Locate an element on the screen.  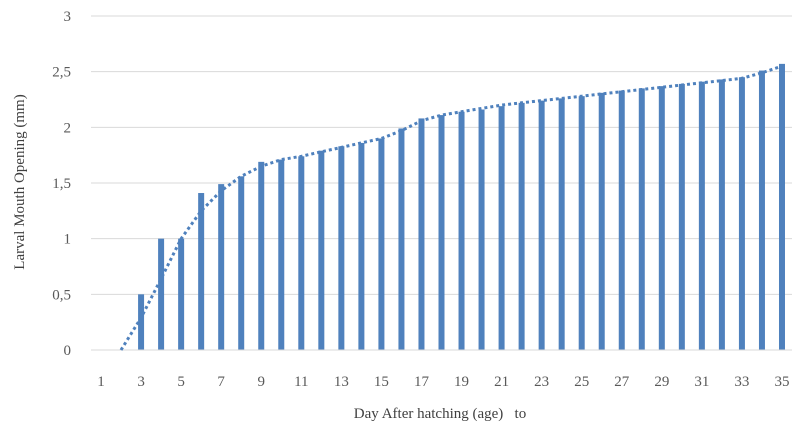
y-tick-label: 0 is located at coordinates (68, 351).